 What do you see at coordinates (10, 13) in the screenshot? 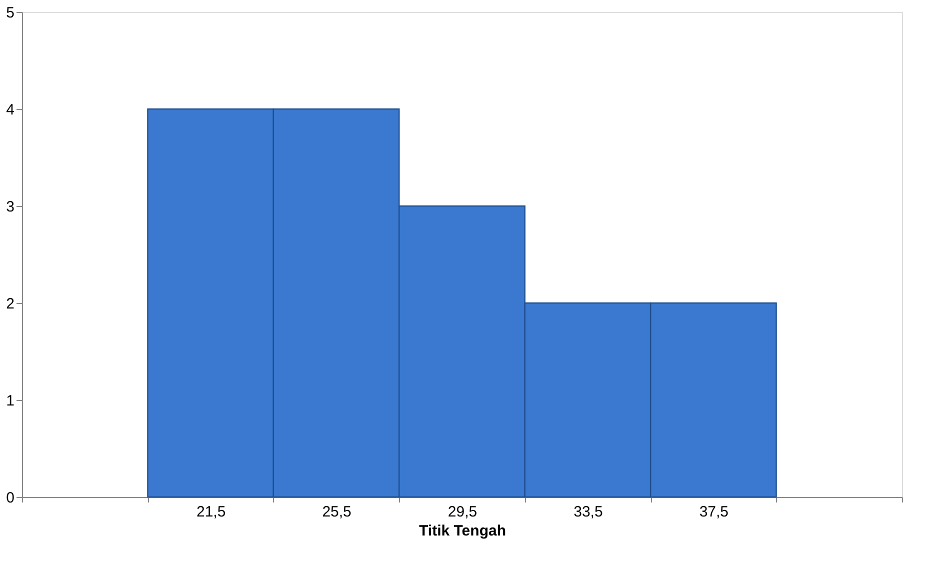
I see `y-tick-label: 5` at bounding box center [10, 13].